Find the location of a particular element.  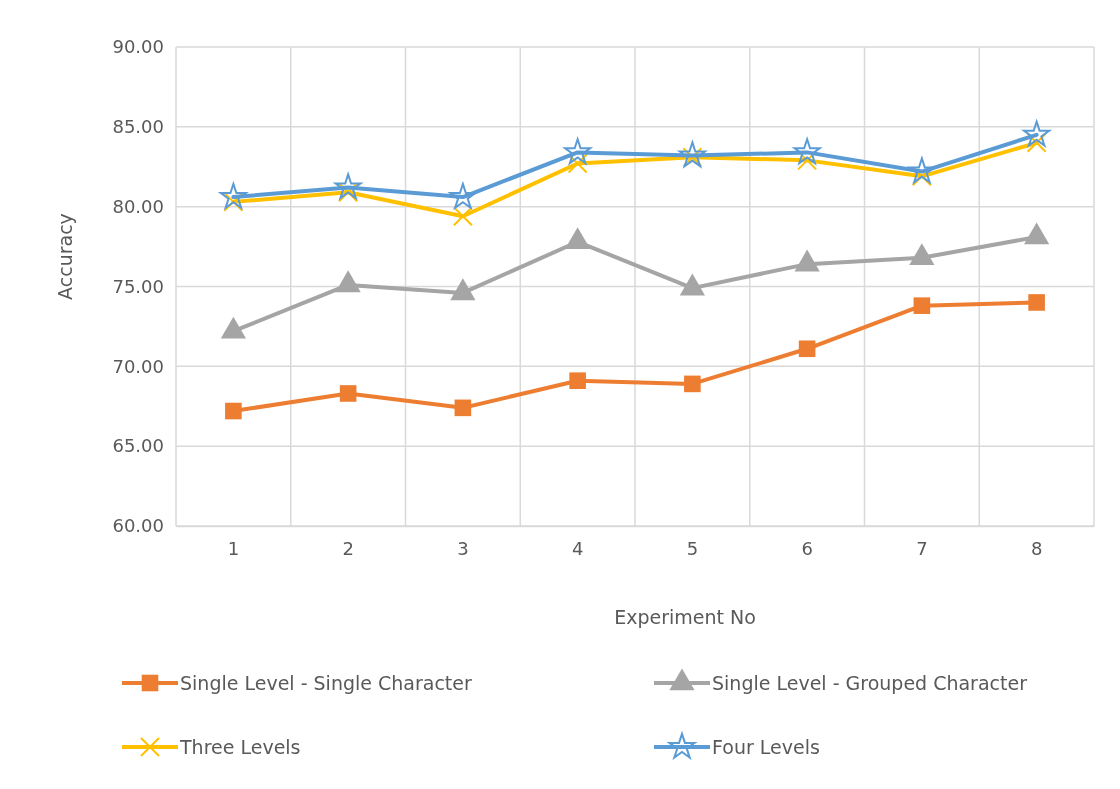

x-tick-label: 1 is located at coordinates (233, 548).